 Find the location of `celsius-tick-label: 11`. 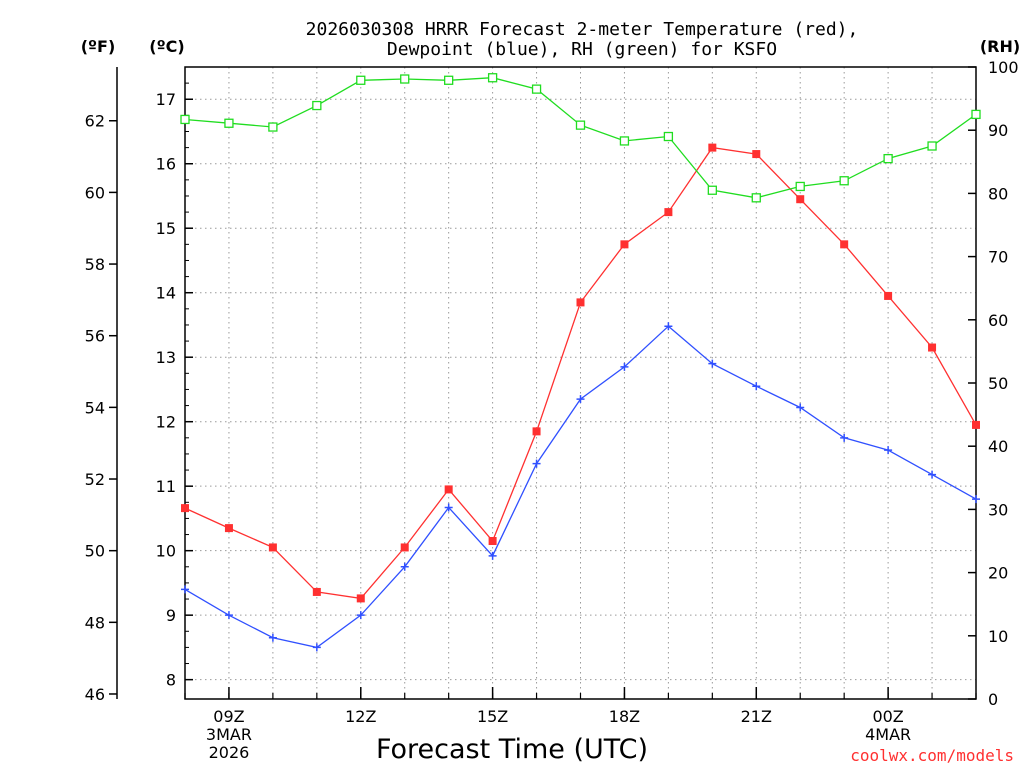

celsius-tick-label: 11 is located at coordinates (166, 486).